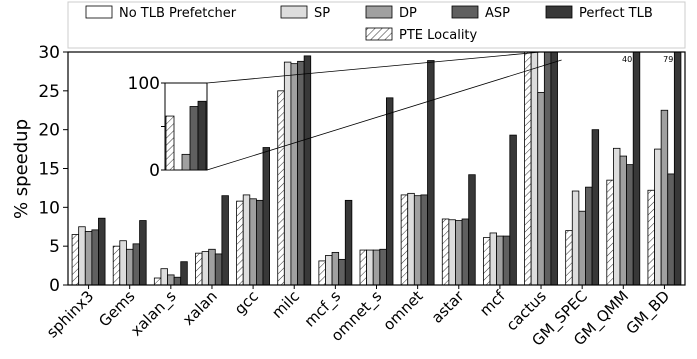  I want to click on y-tick-label-20: 20, so click(49, 131).